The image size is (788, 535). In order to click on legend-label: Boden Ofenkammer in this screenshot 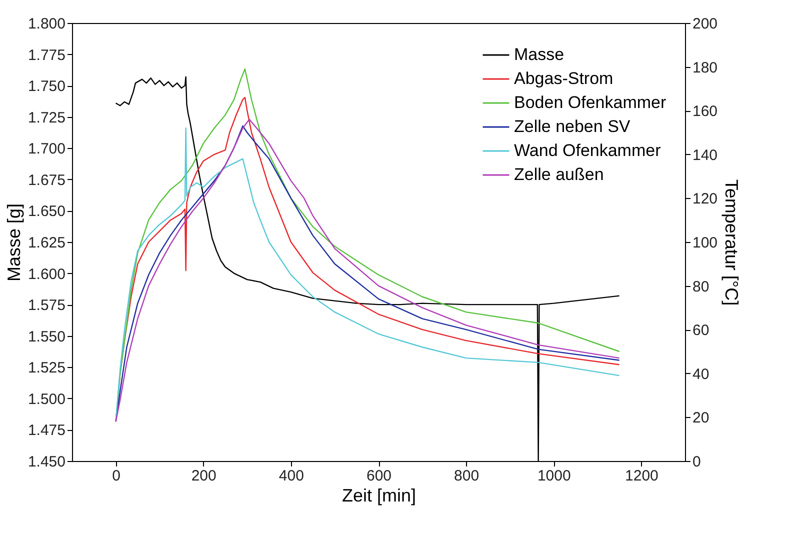, I will do `click(590, 102)`.